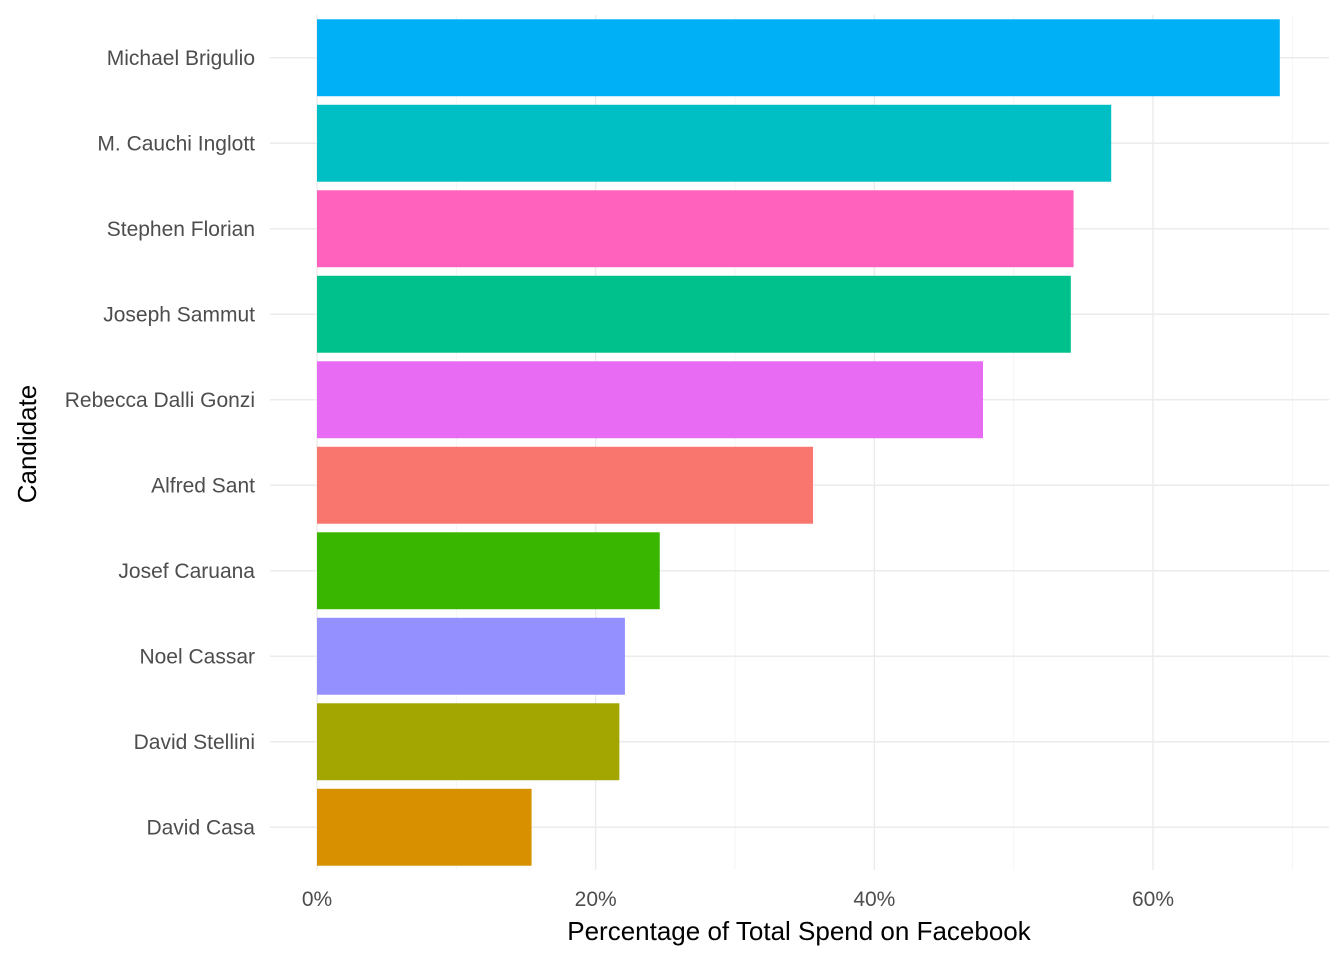 The width and height of the screenshot is (1344, 960). Describe the element at coordinates (181, 58) in the screenshot. I see `y-tick-label: Michael Brigulio` at that location.